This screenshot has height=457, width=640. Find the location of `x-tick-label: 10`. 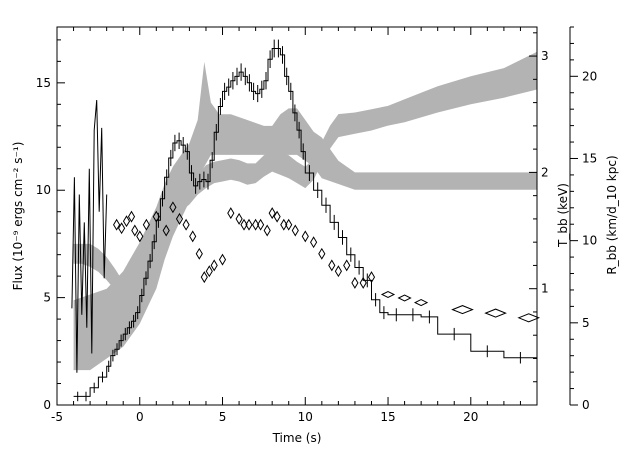

x-tick-label: 10 is located at coordinates (305, 417).